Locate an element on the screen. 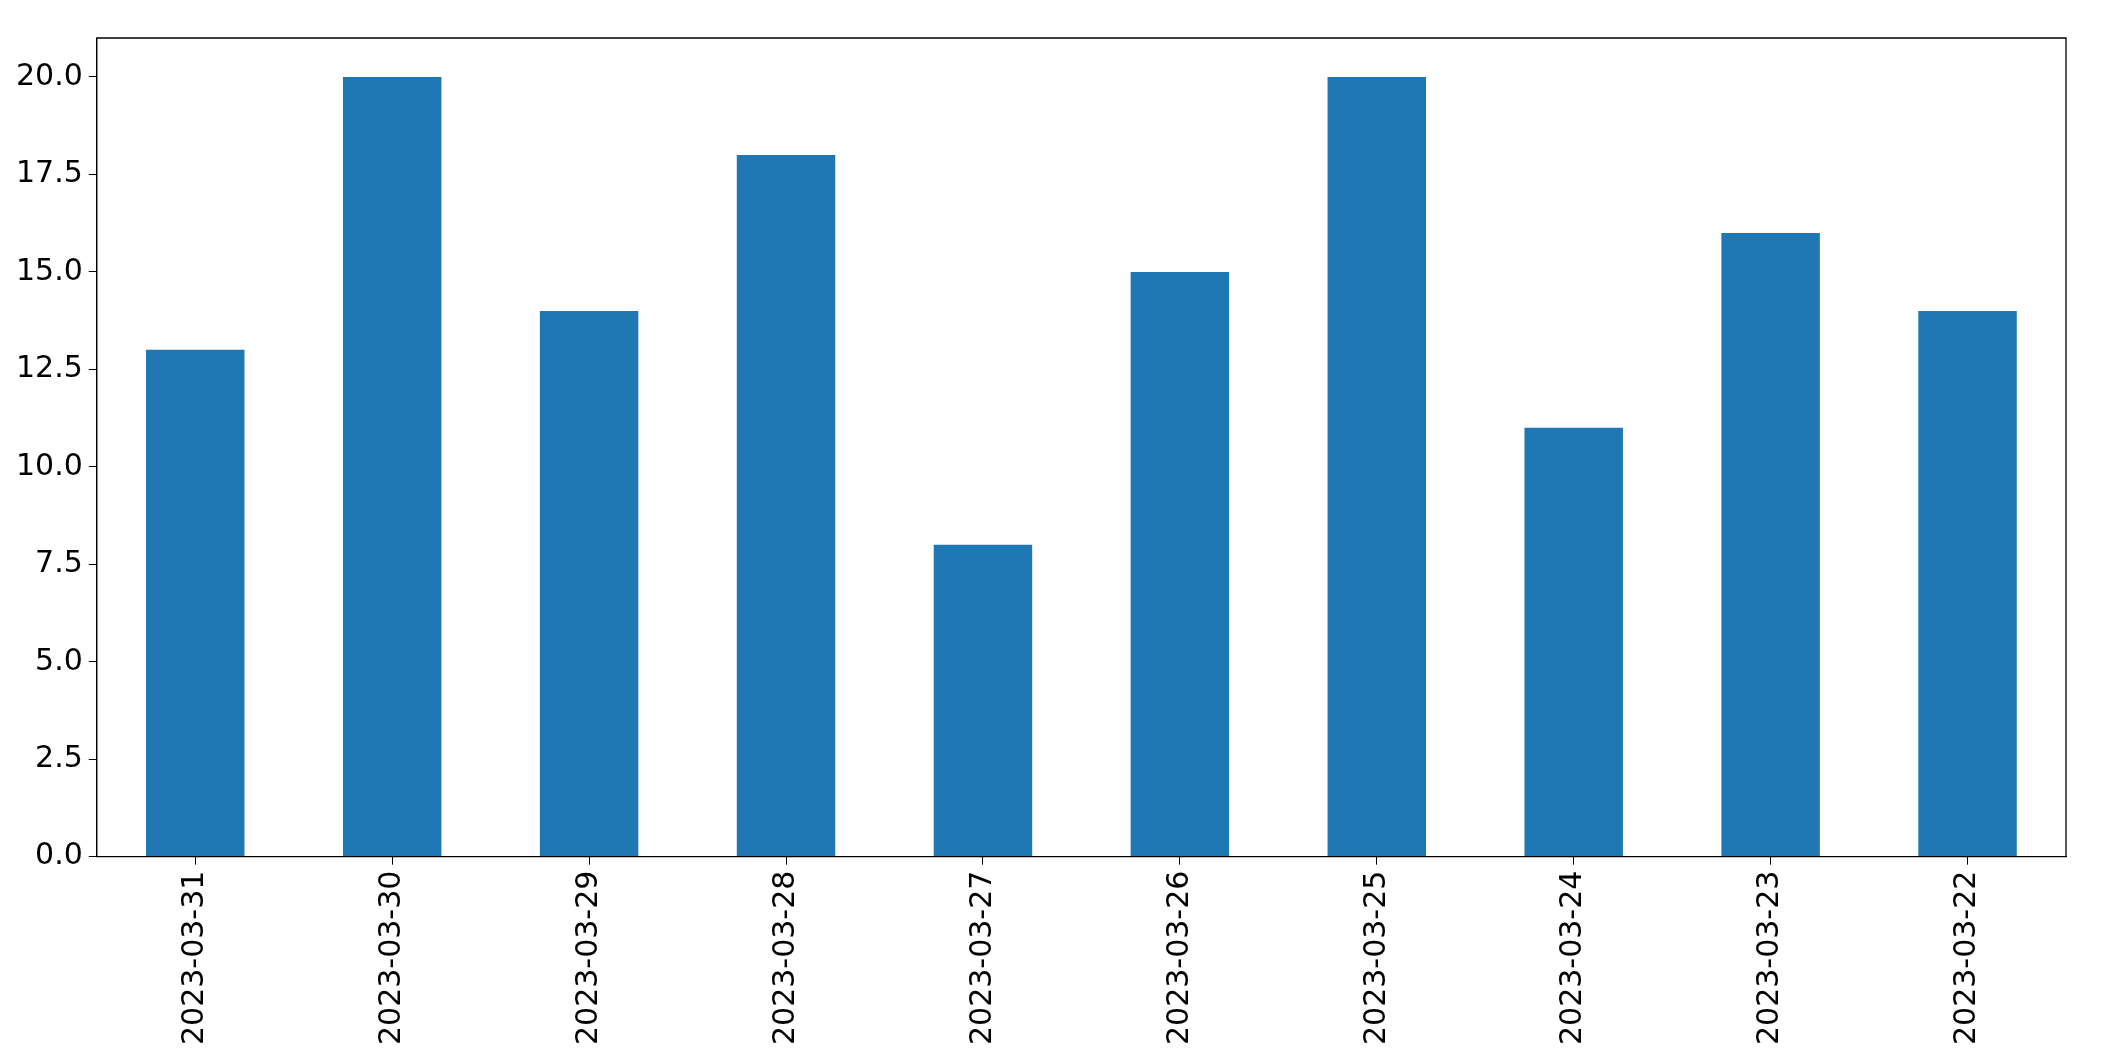  y-tick-label: 10.0 is located at coordinates (49, 464).